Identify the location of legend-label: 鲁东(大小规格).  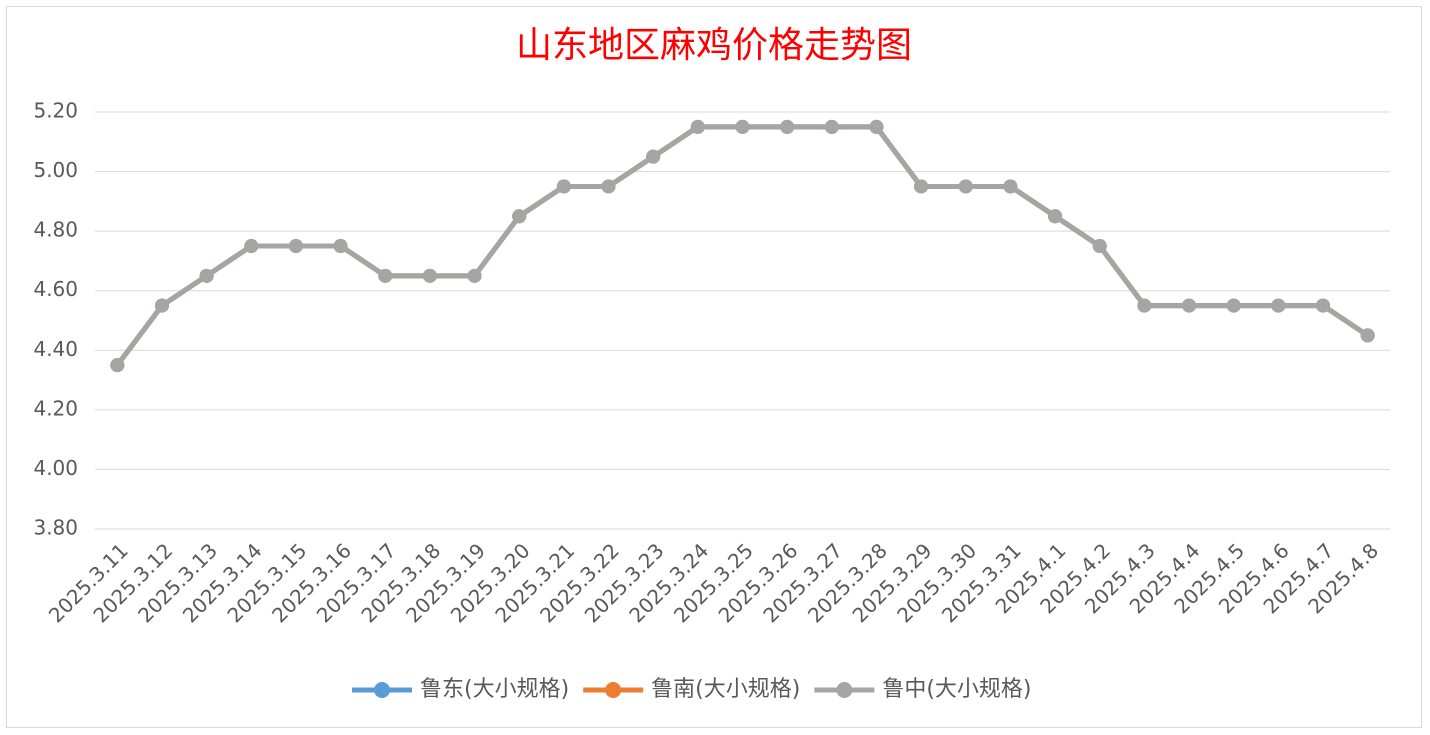
(494, 689).